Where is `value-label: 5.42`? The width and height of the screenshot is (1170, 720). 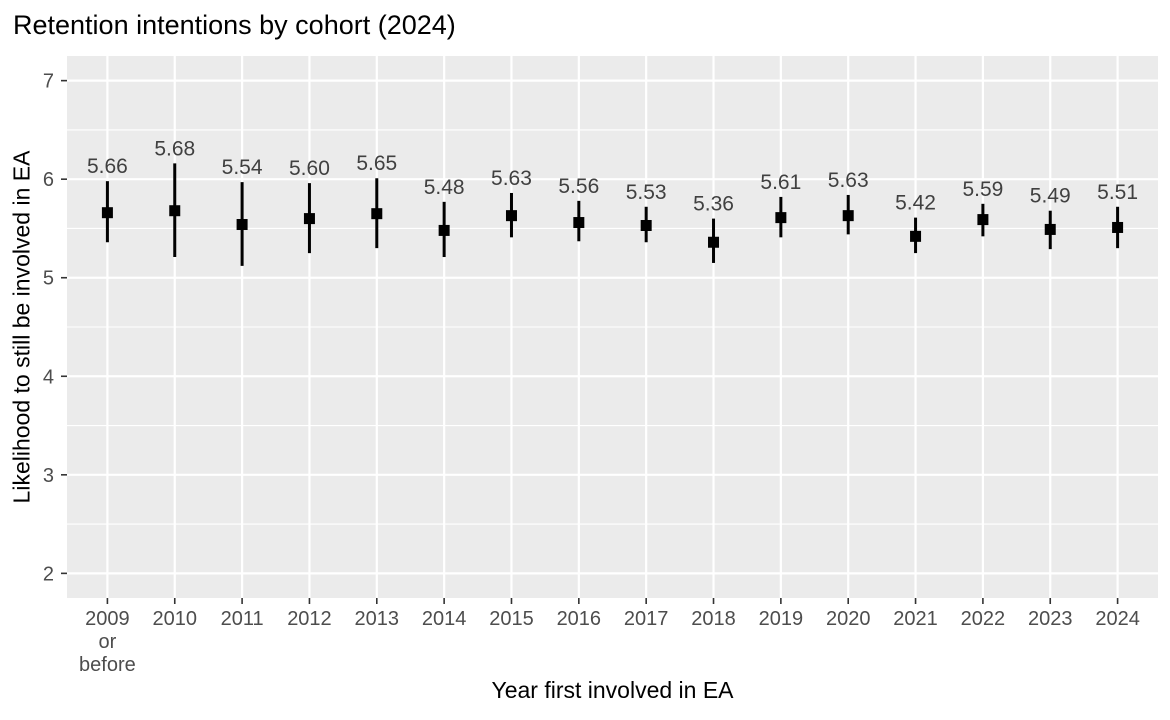
value-label: 5.42 is located at coordinates (915, 203).